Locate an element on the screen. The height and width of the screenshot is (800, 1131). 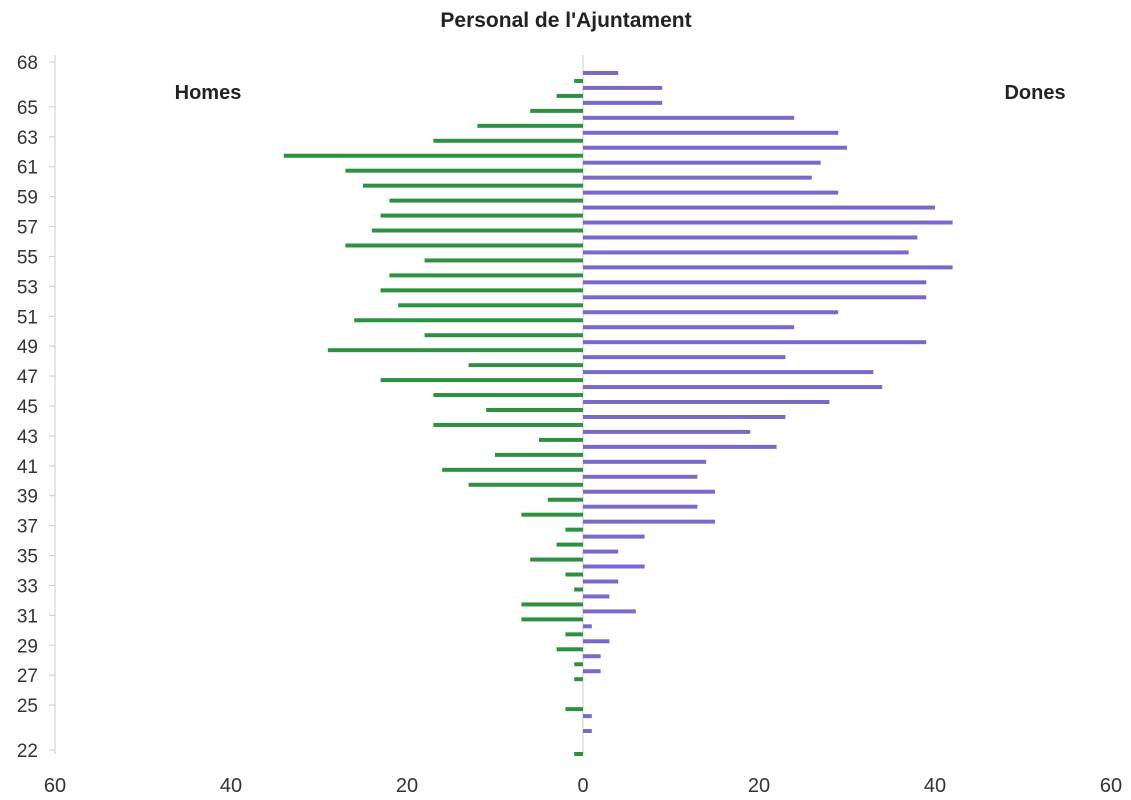
y-tick-label: 39 is located at coordinates (27, 497).